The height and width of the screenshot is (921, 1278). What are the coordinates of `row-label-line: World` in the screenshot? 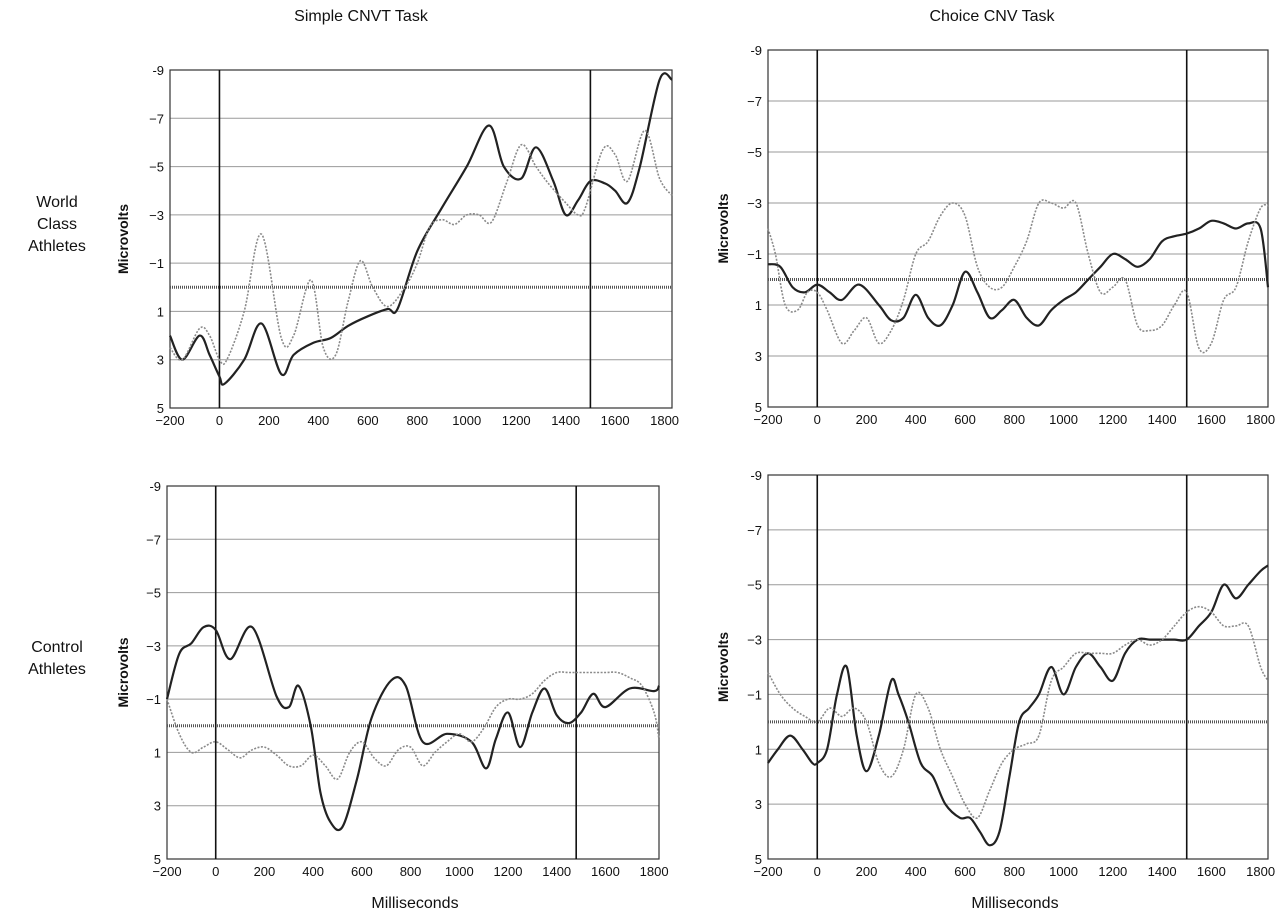 It's located at (57, 202).